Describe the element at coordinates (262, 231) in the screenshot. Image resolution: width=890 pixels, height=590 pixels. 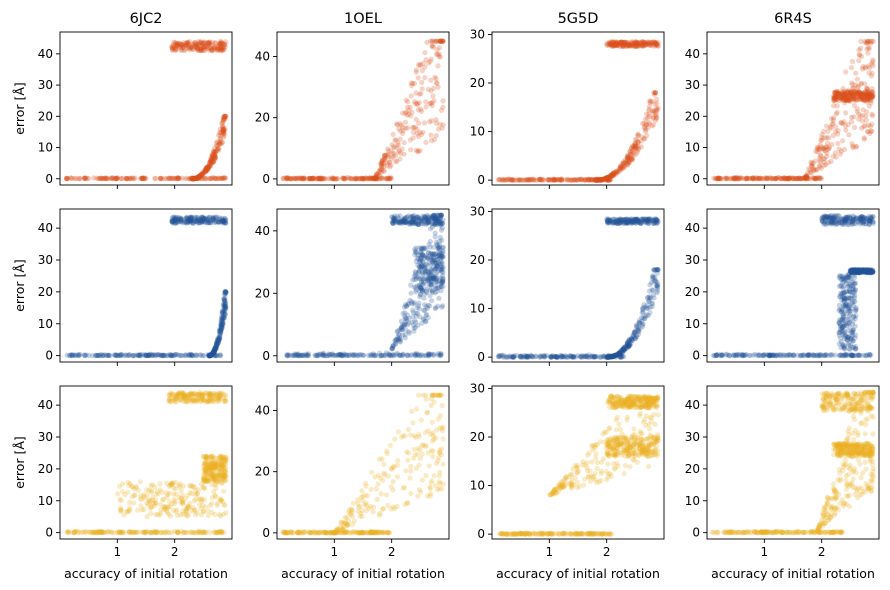
I see `y-tick-label: 40` at that location.